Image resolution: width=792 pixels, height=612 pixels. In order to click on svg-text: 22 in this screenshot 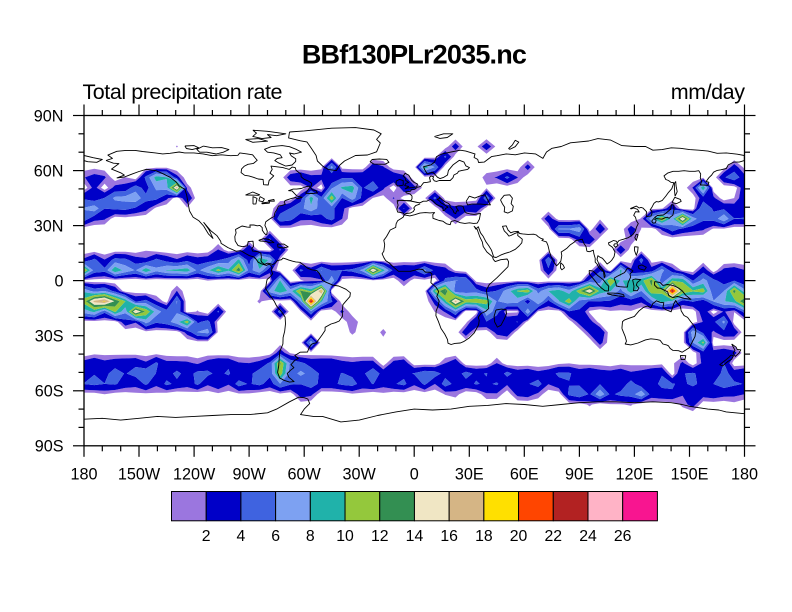, I will do `click(553, 536)`.